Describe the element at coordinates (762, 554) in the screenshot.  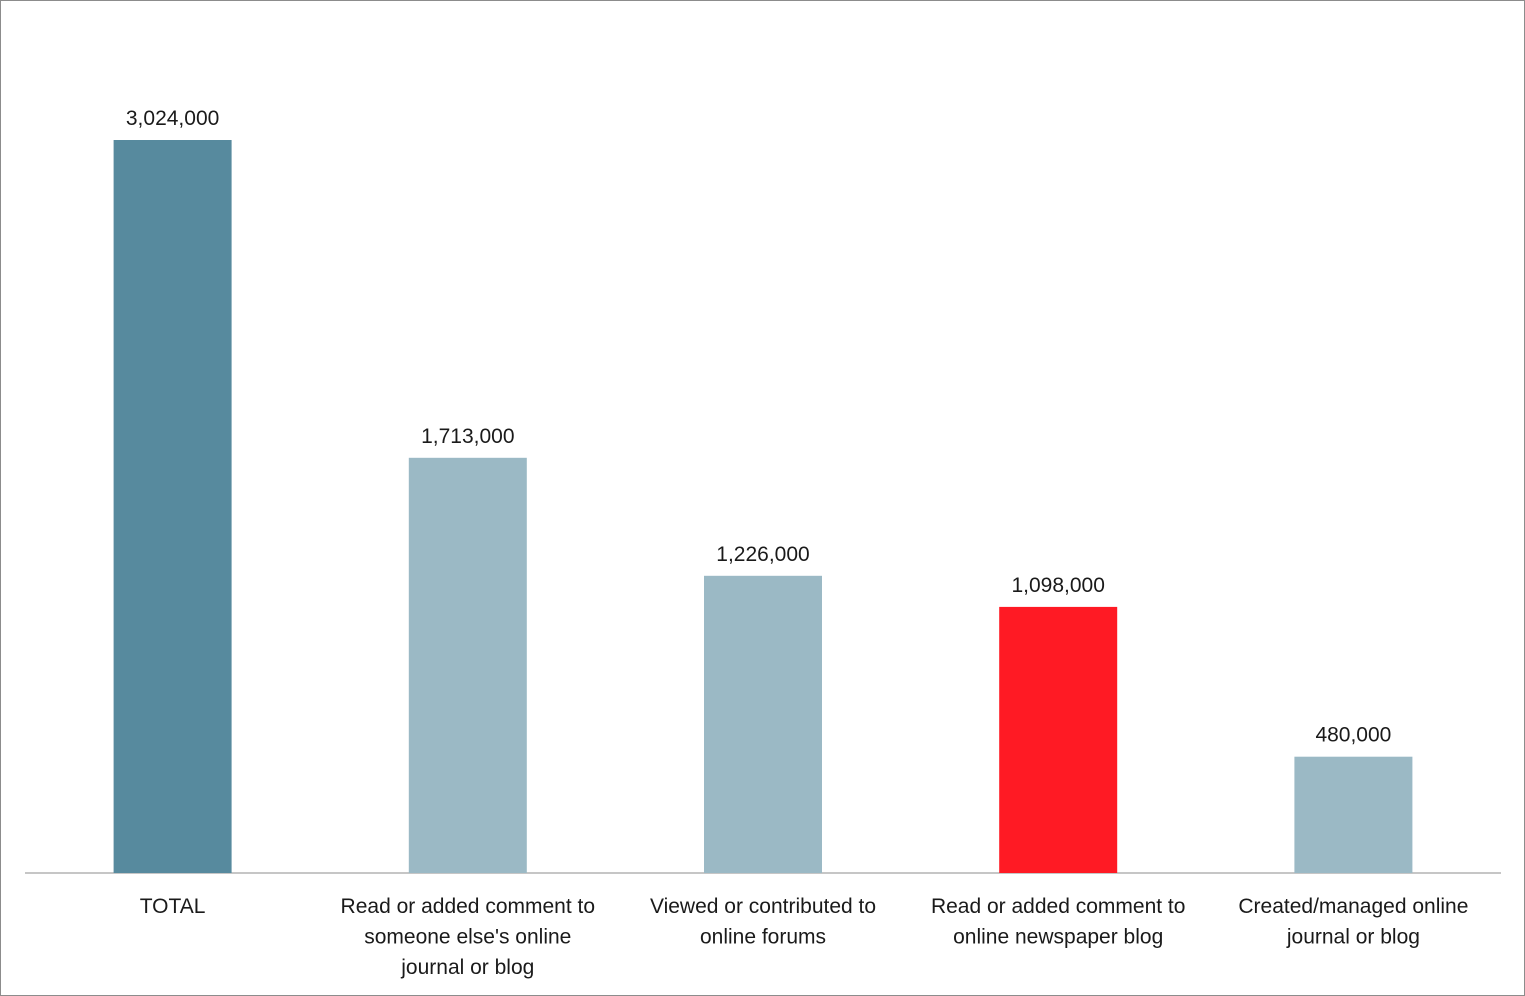
I see `data-label-2: 1,226,000` at that location.